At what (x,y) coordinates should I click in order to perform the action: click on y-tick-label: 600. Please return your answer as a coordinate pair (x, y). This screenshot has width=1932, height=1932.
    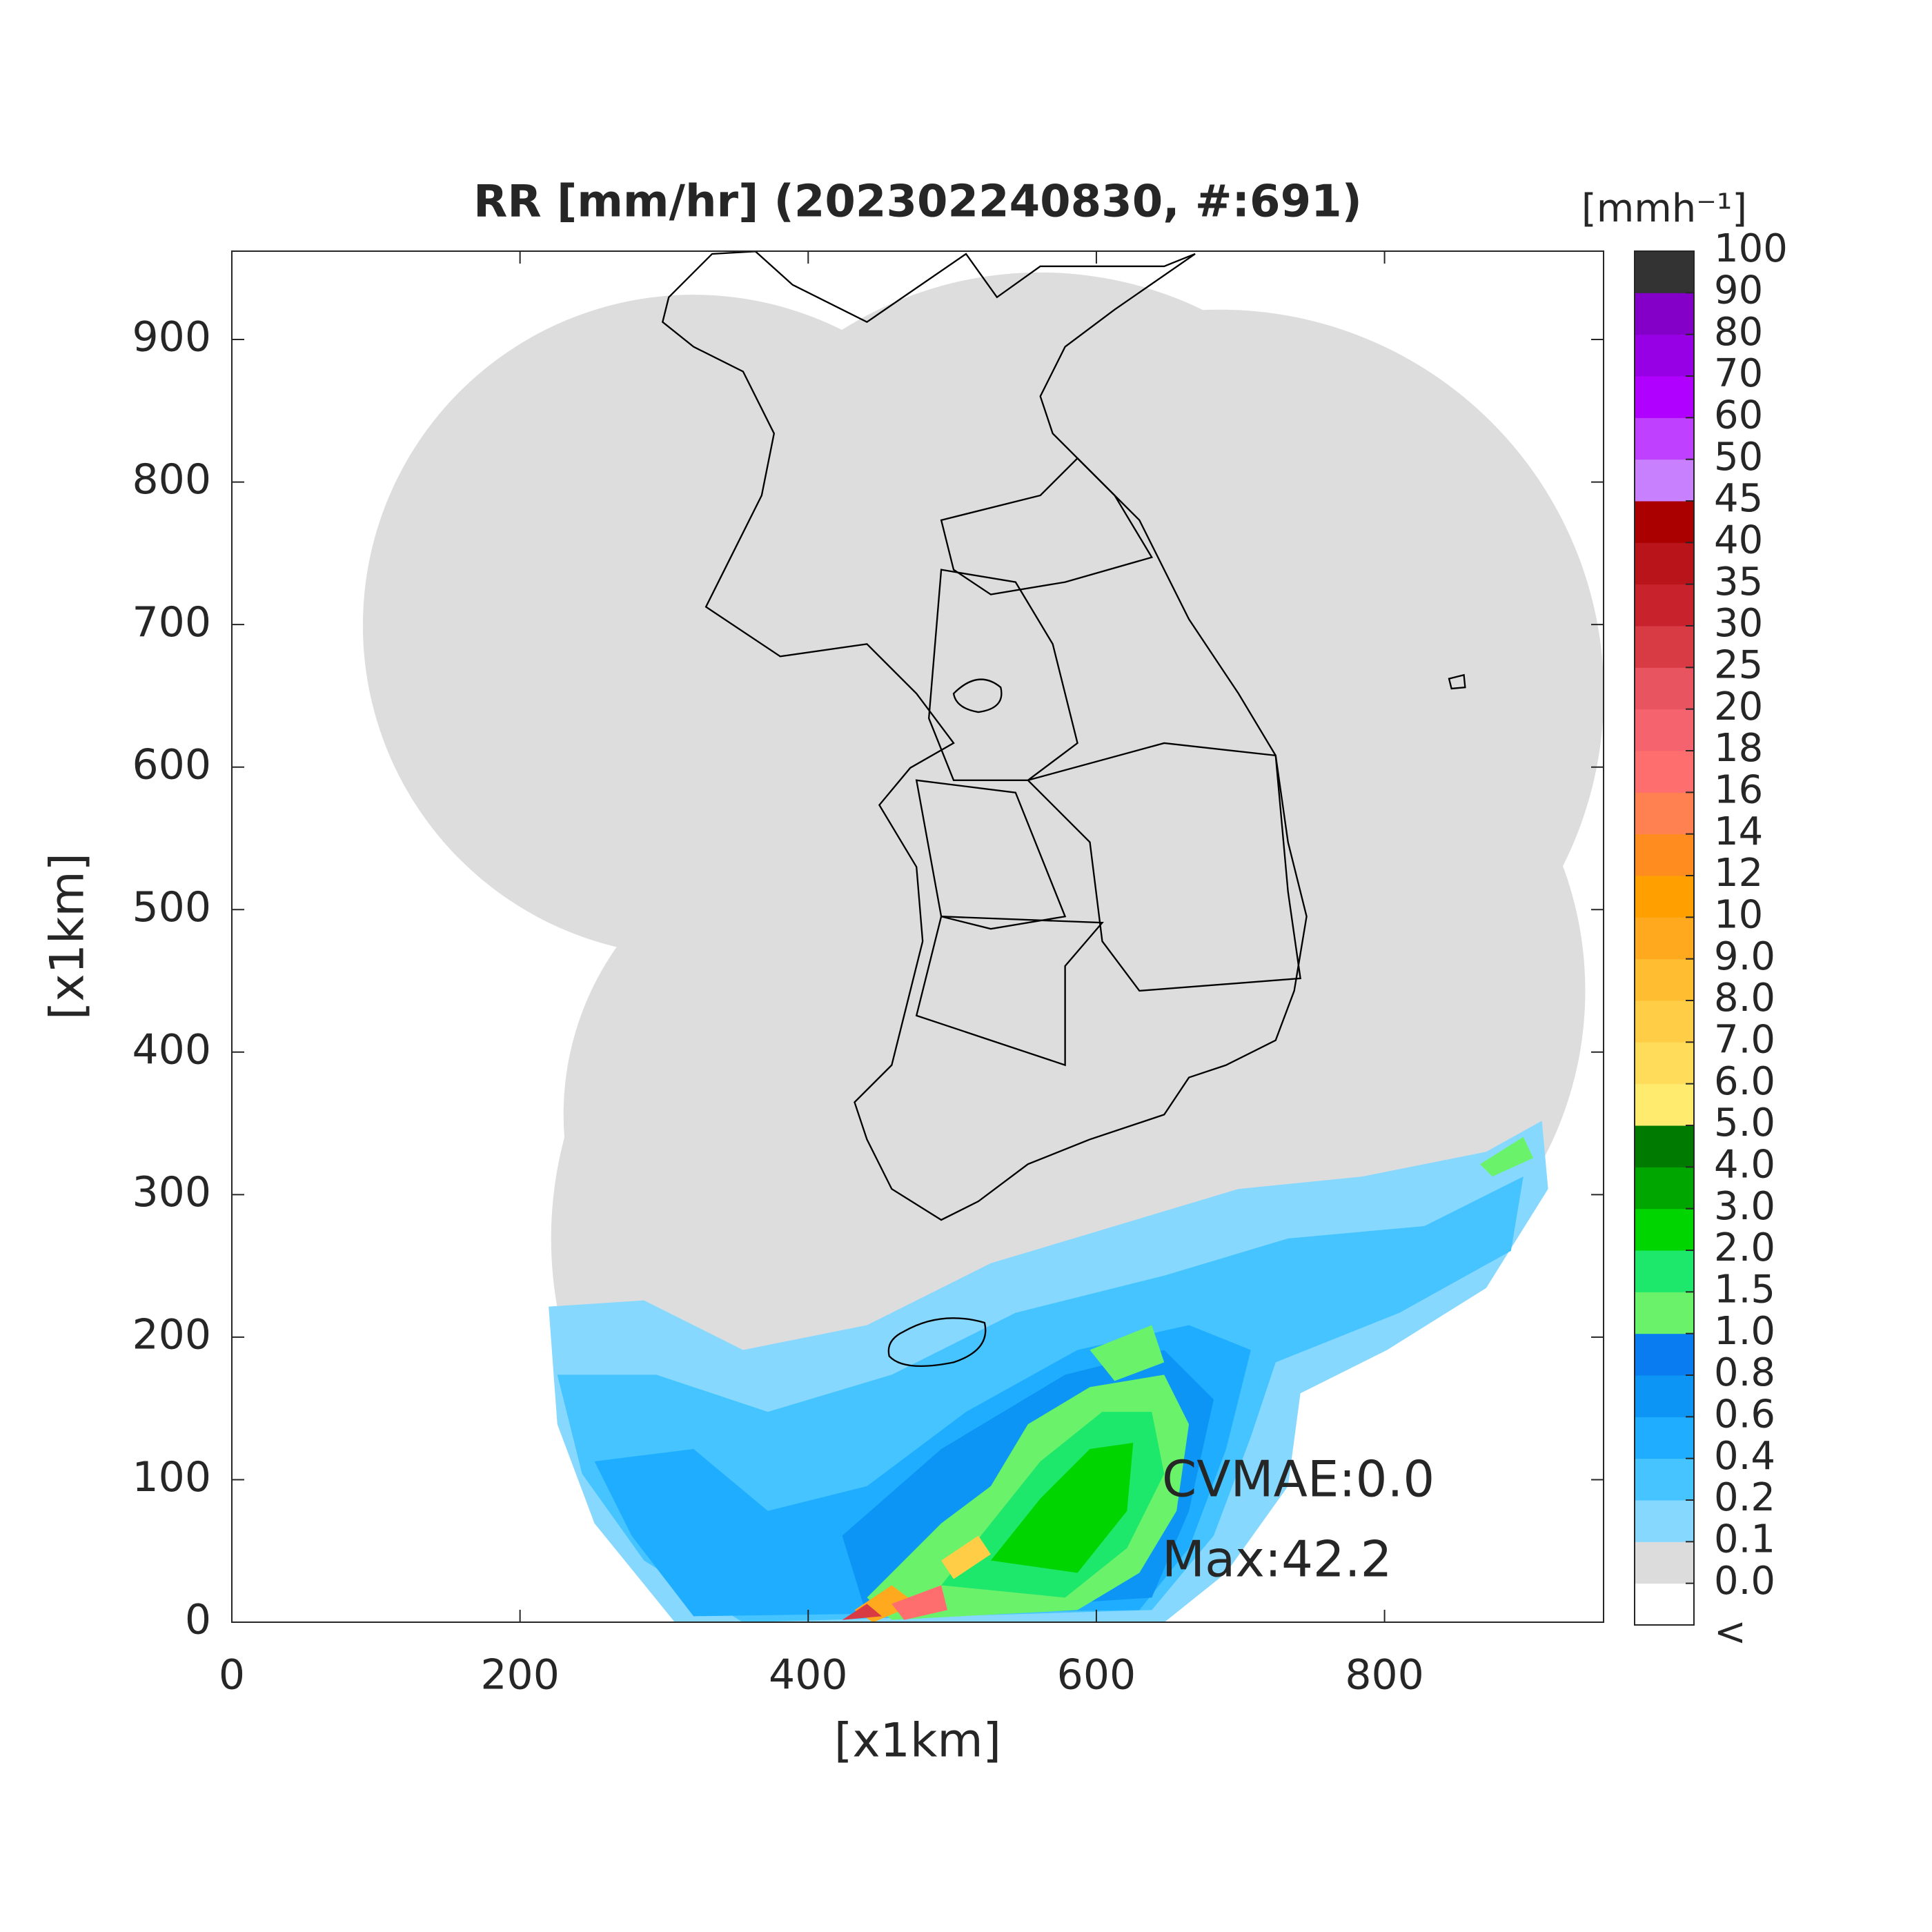
    Looking at the image, I should click on (171, 764).